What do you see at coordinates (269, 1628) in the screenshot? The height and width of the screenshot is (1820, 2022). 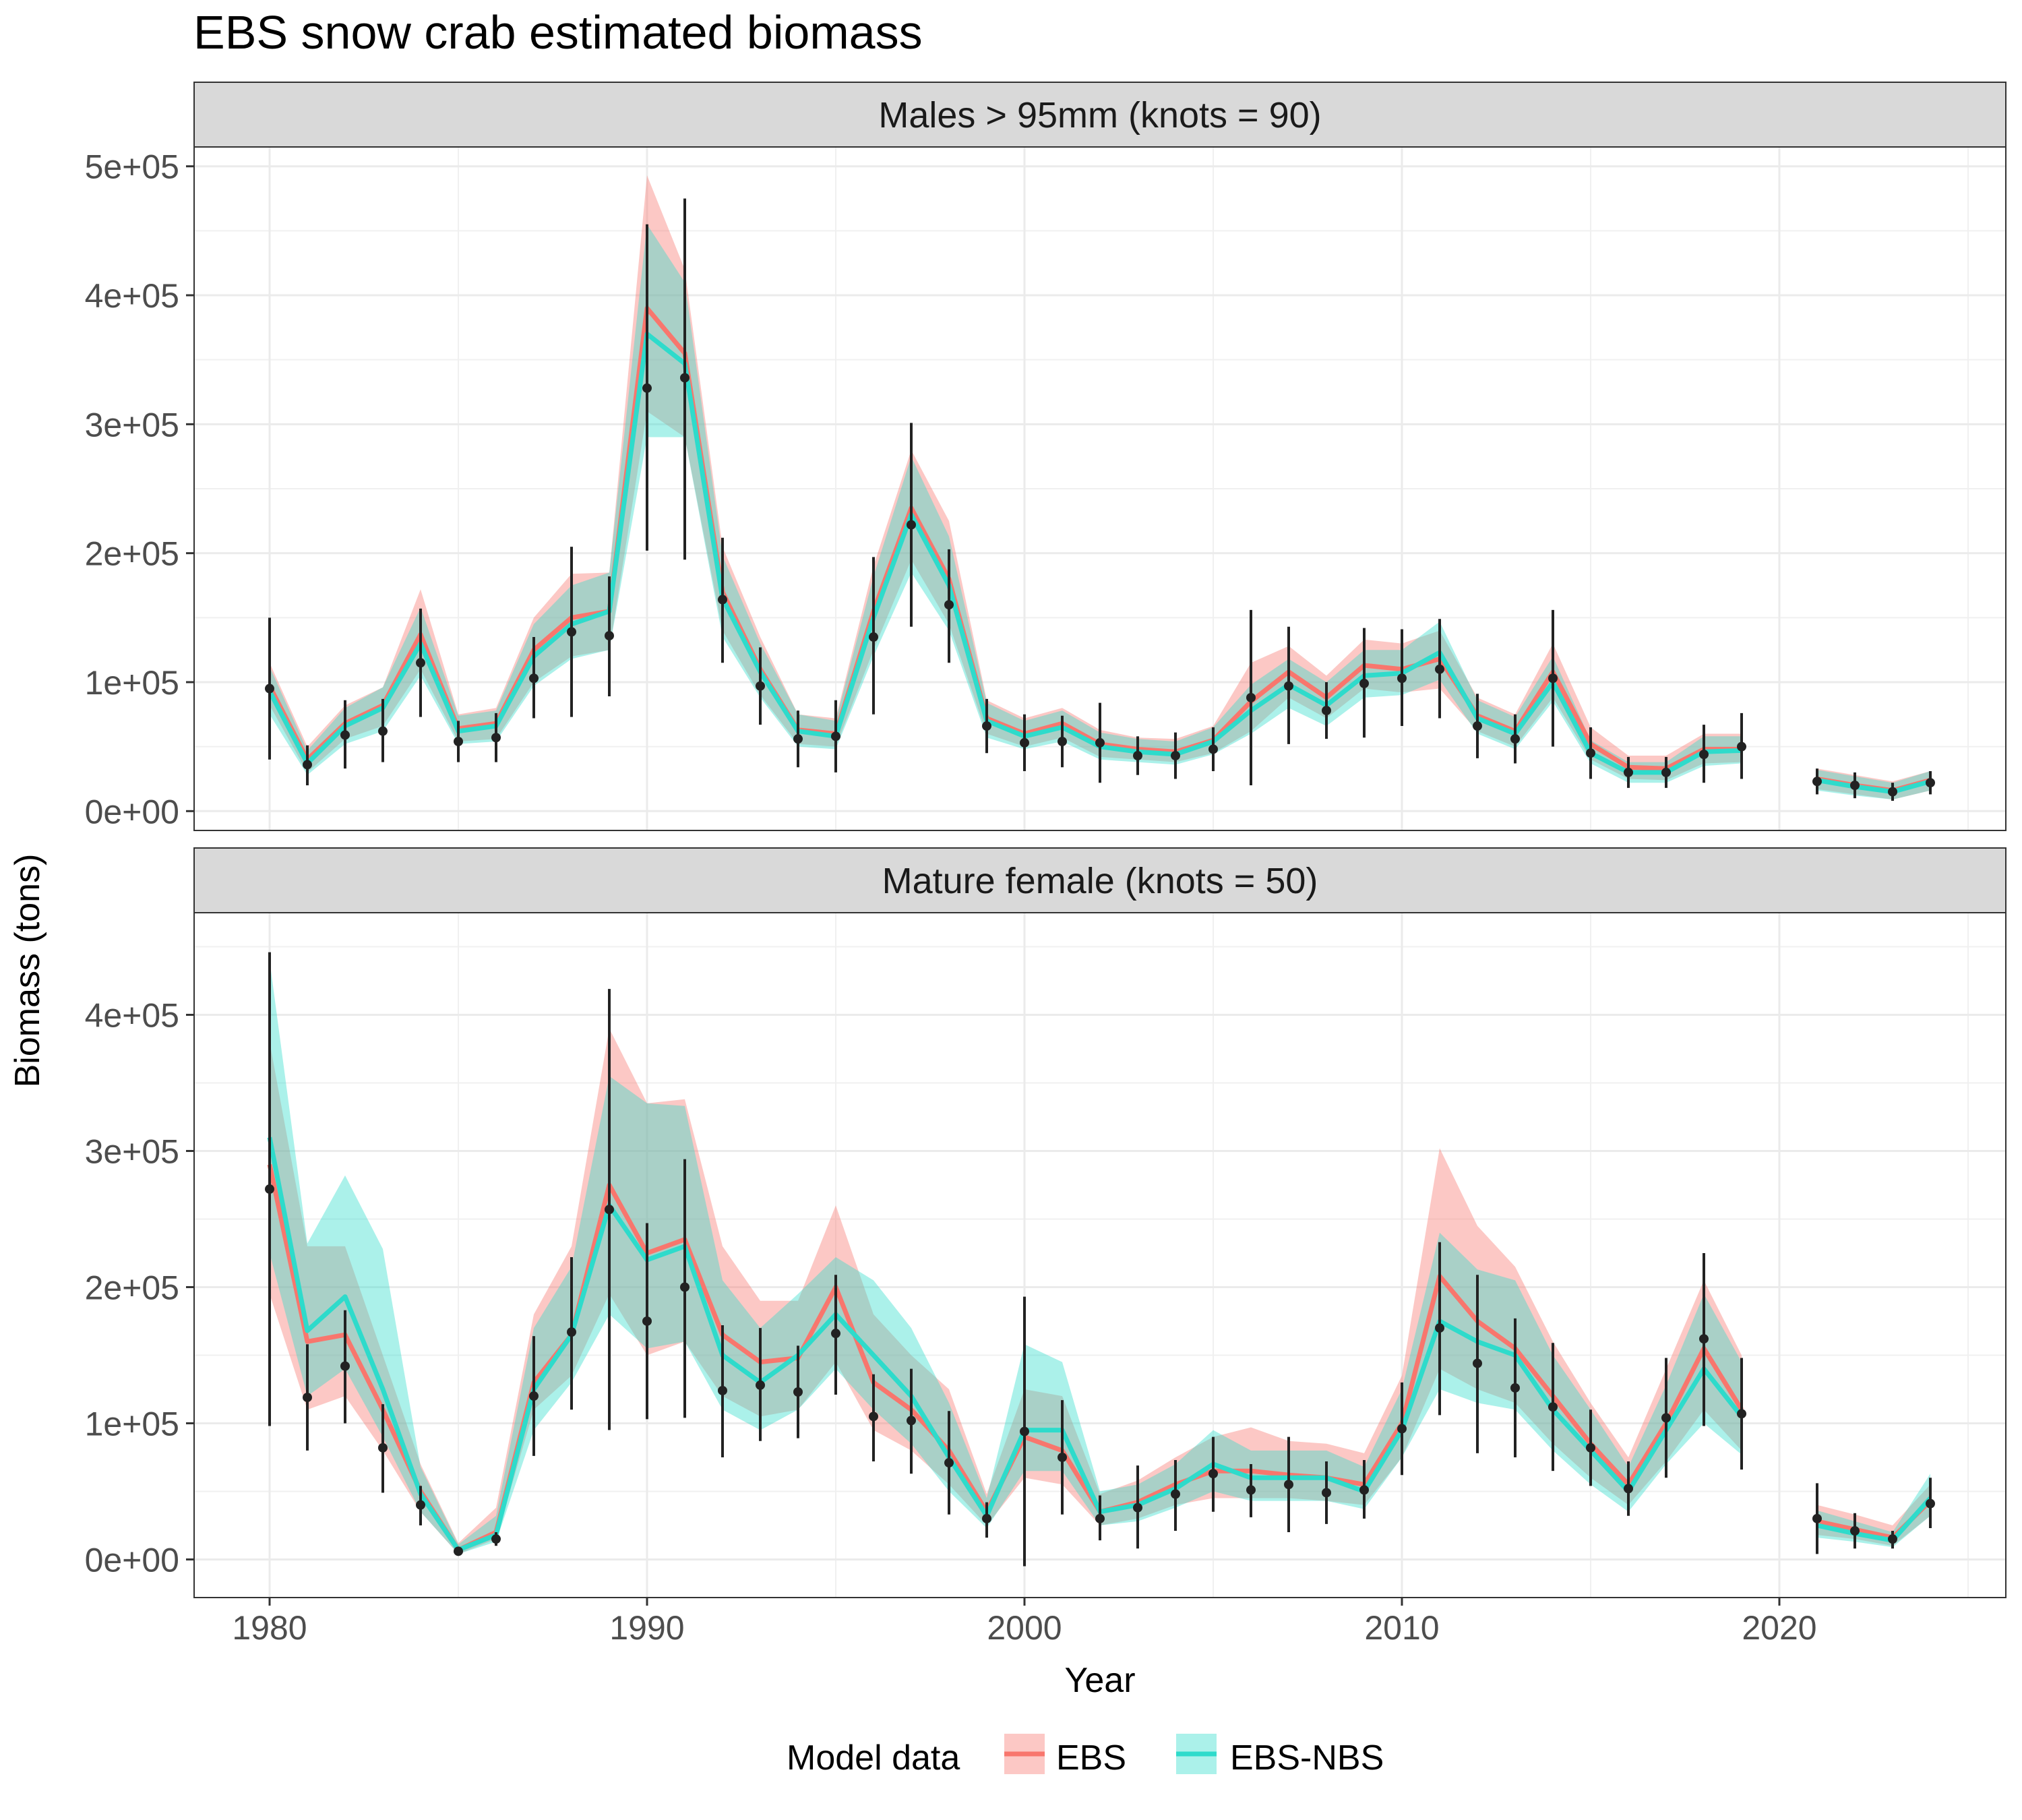 I see `x-tick-label: 1980` at bounding box center [269, 1628].